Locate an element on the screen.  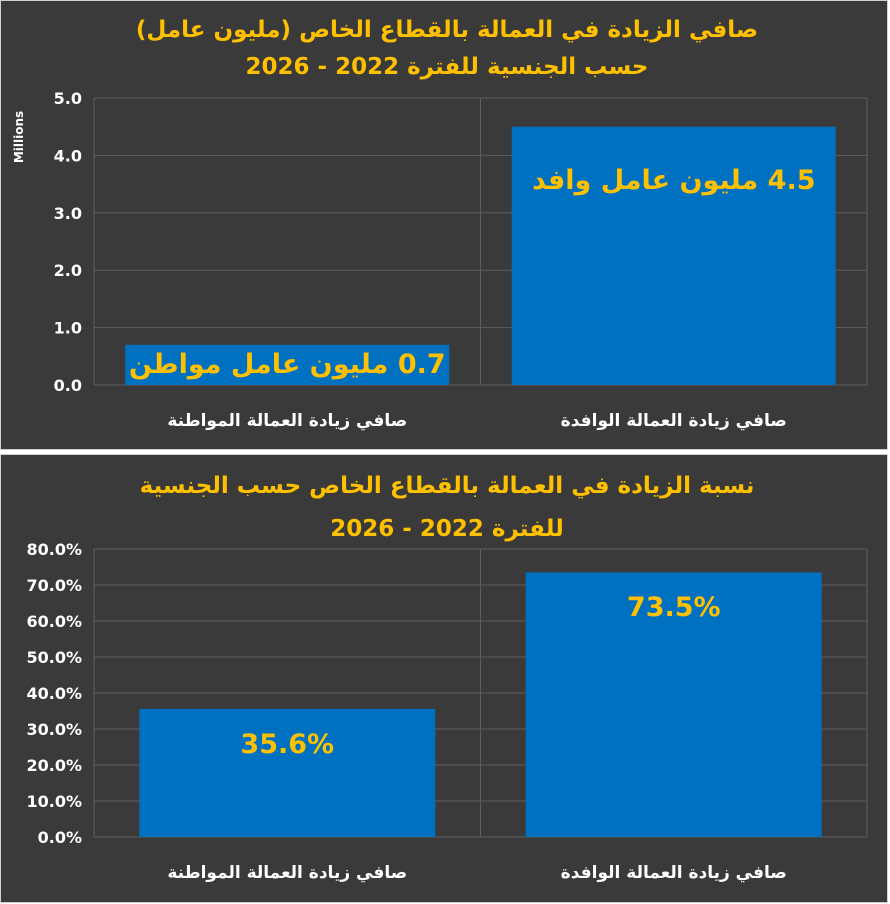
y-tick-label: 70.0% is located at coordinates (54, 585).